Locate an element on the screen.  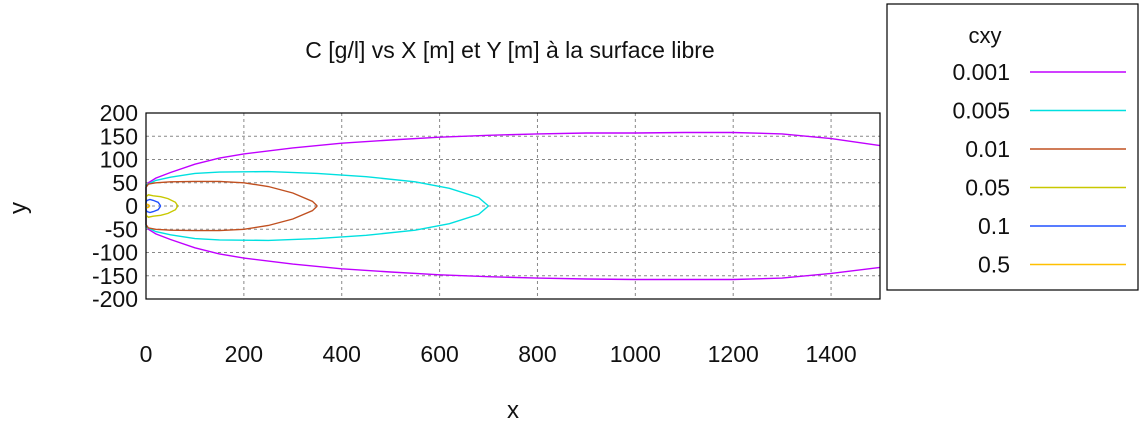
y-tick-label: 150 is located at coordinates (119, 136).